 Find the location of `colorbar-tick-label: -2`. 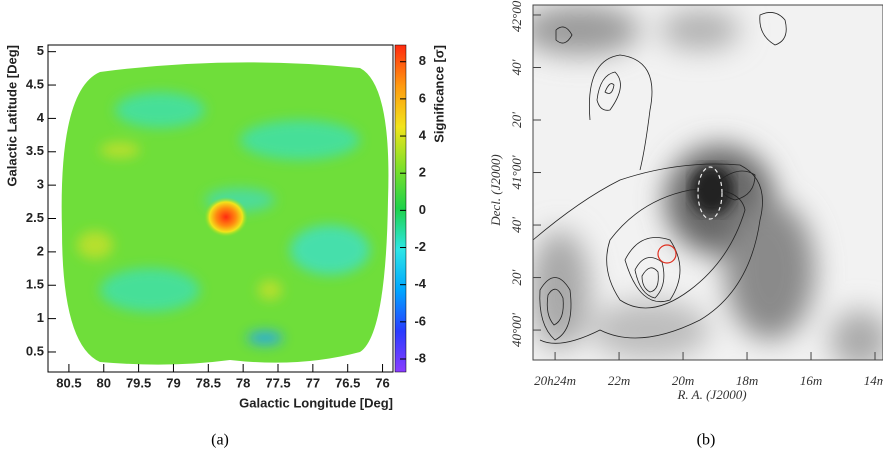

colorbar-tick-label: -2 is located at coordinates (420, 246).